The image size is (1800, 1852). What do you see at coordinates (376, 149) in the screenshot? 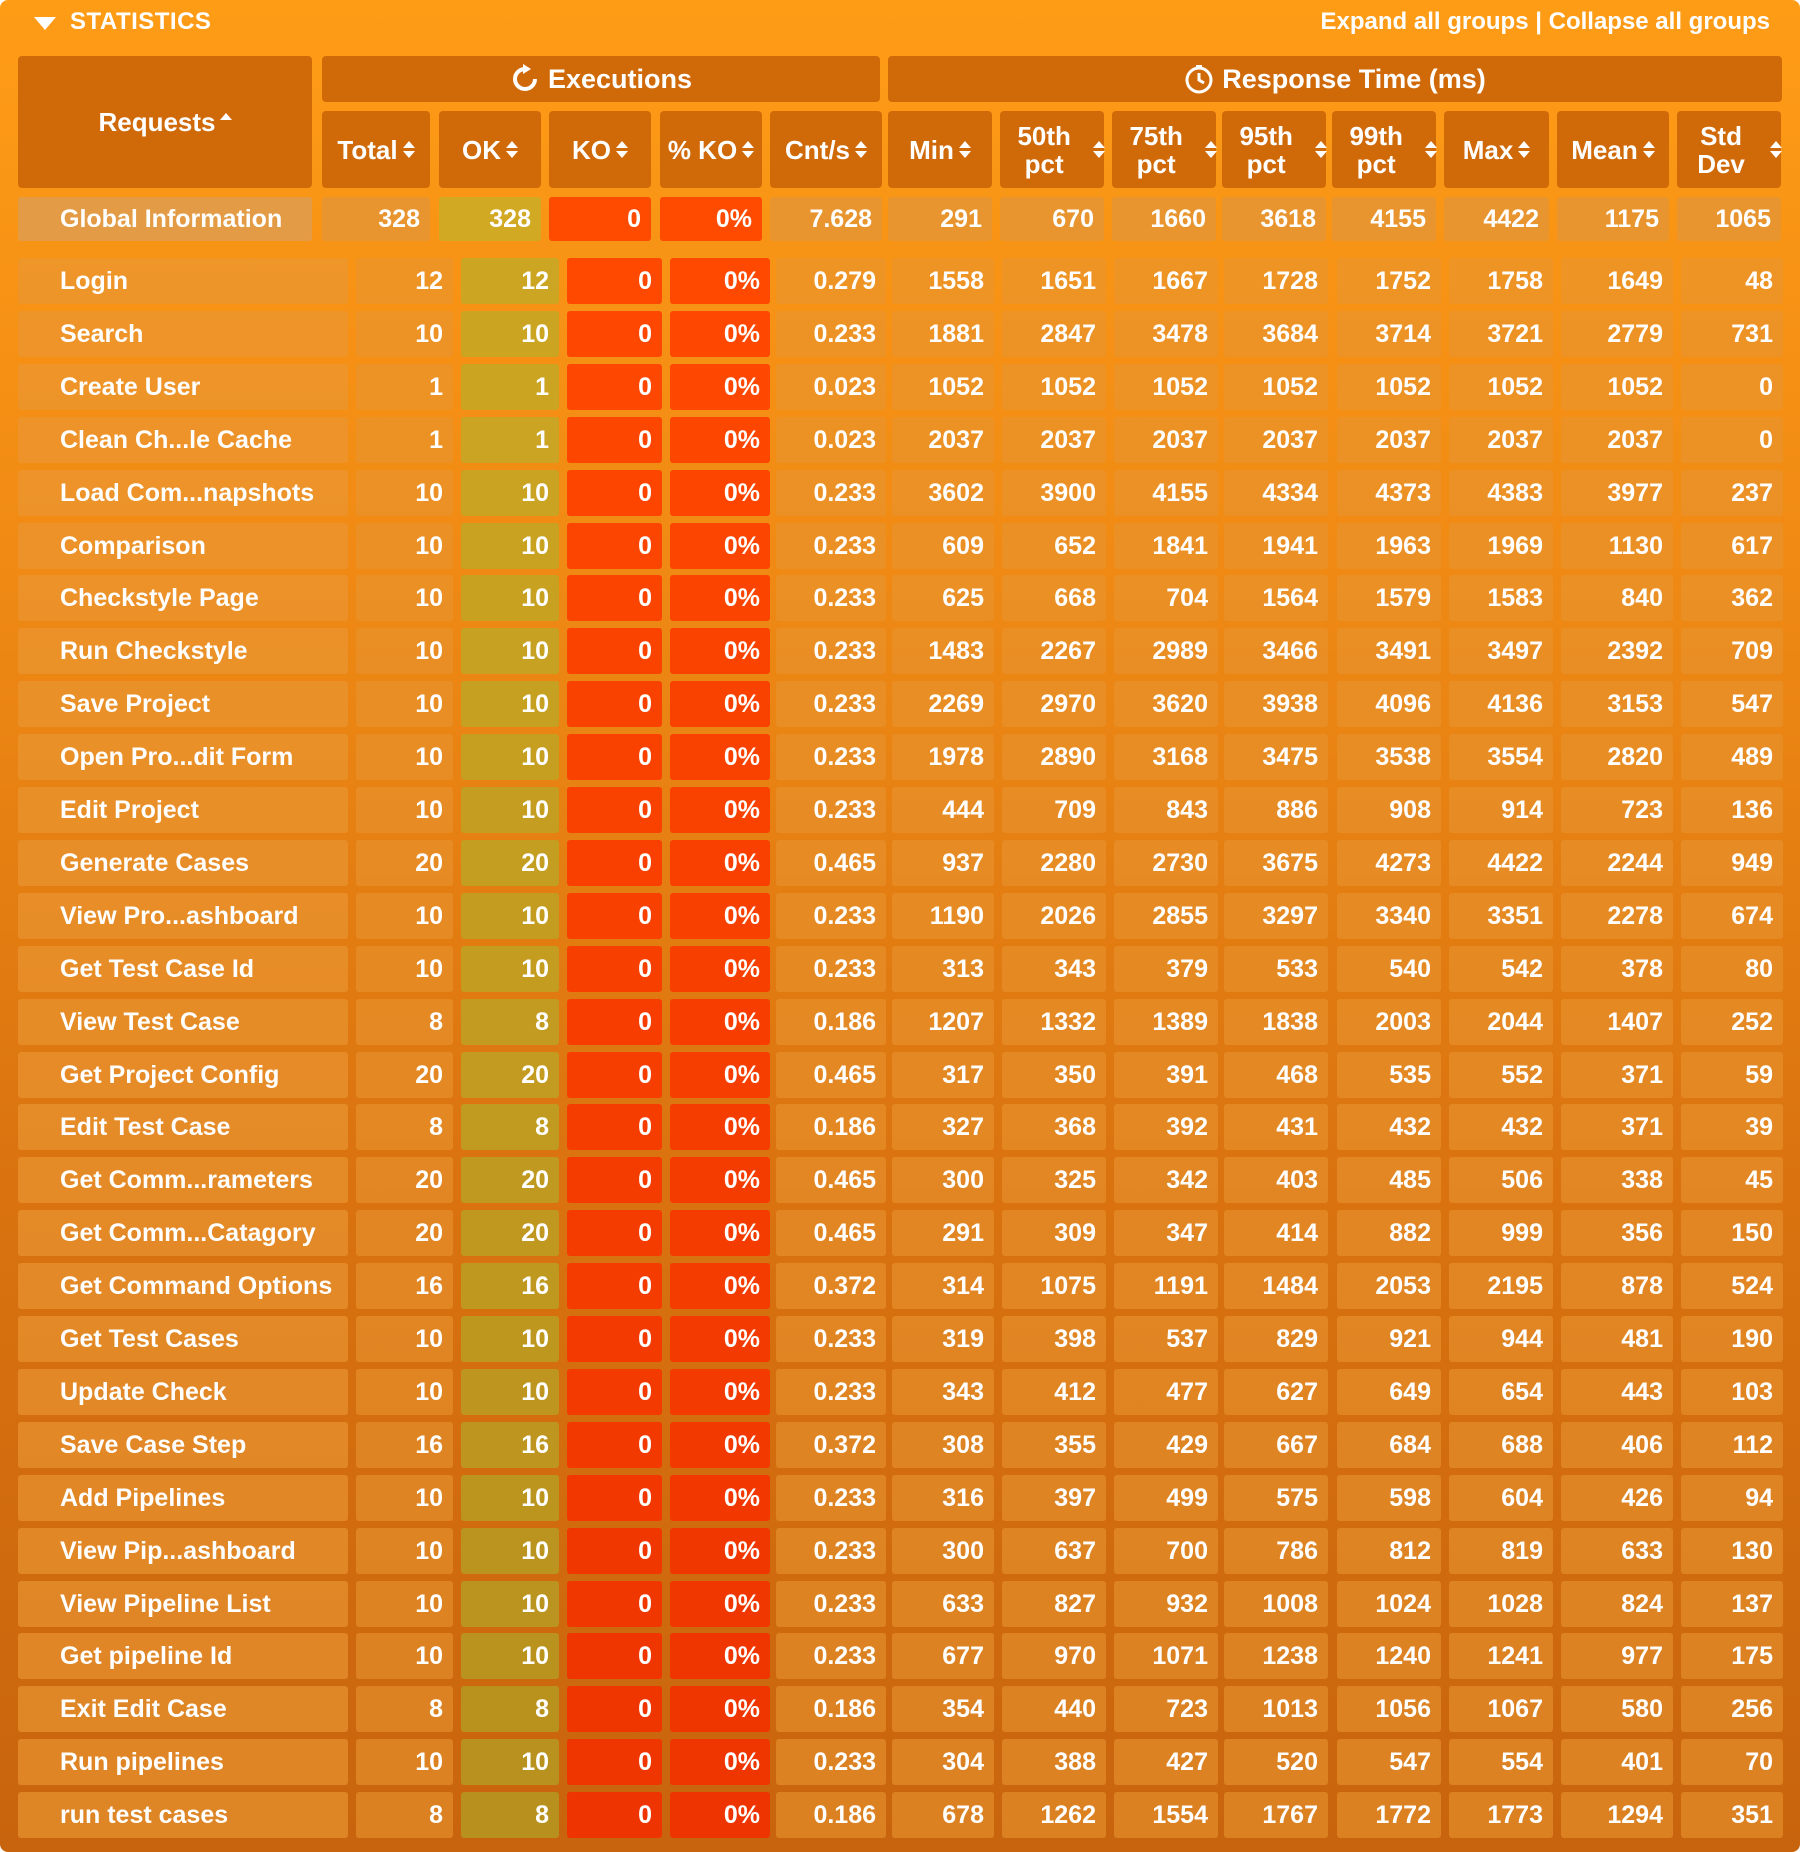
I see `column-header-total: Total` at bounding box center [376, 149].